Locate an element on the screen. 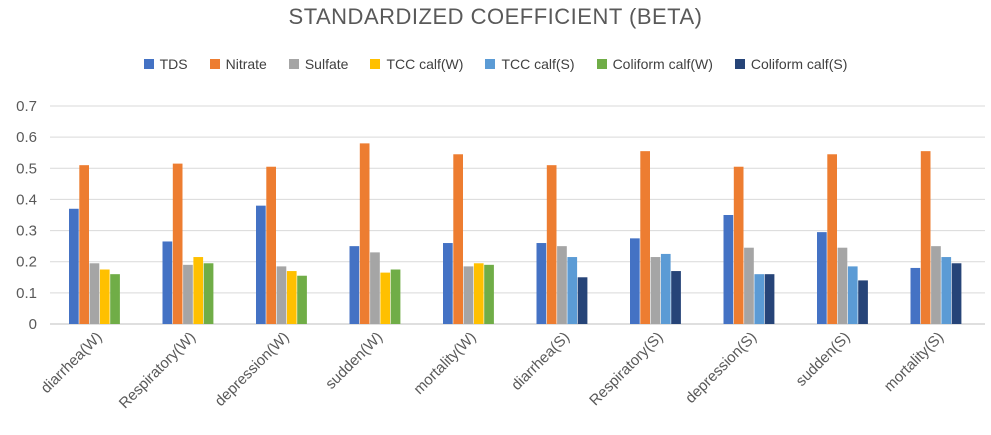 The image size is (991, 435). y-tick-label: 0.4 is located at coordinates (26, 199).